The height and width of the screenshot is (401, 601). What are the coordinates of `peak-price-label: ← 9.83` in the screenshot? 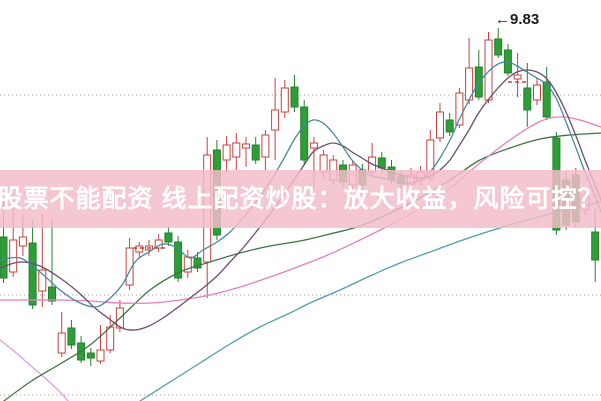 It's located at (517, 19).